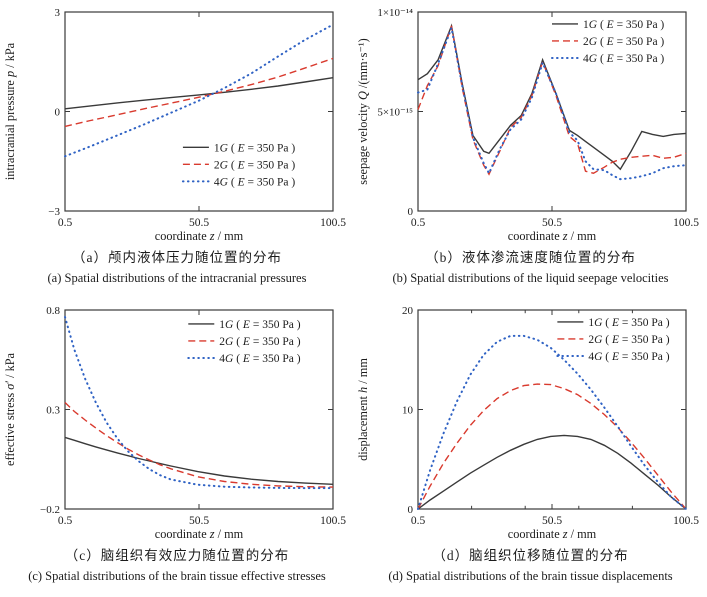 The width and height of the screenshot is (707, 597). What do you see at coordinates (530, 257) in the screenshot?
I see `caption-b-zh: （b）液体渗流速度随位置的分布` at bounding box center [530, 257].